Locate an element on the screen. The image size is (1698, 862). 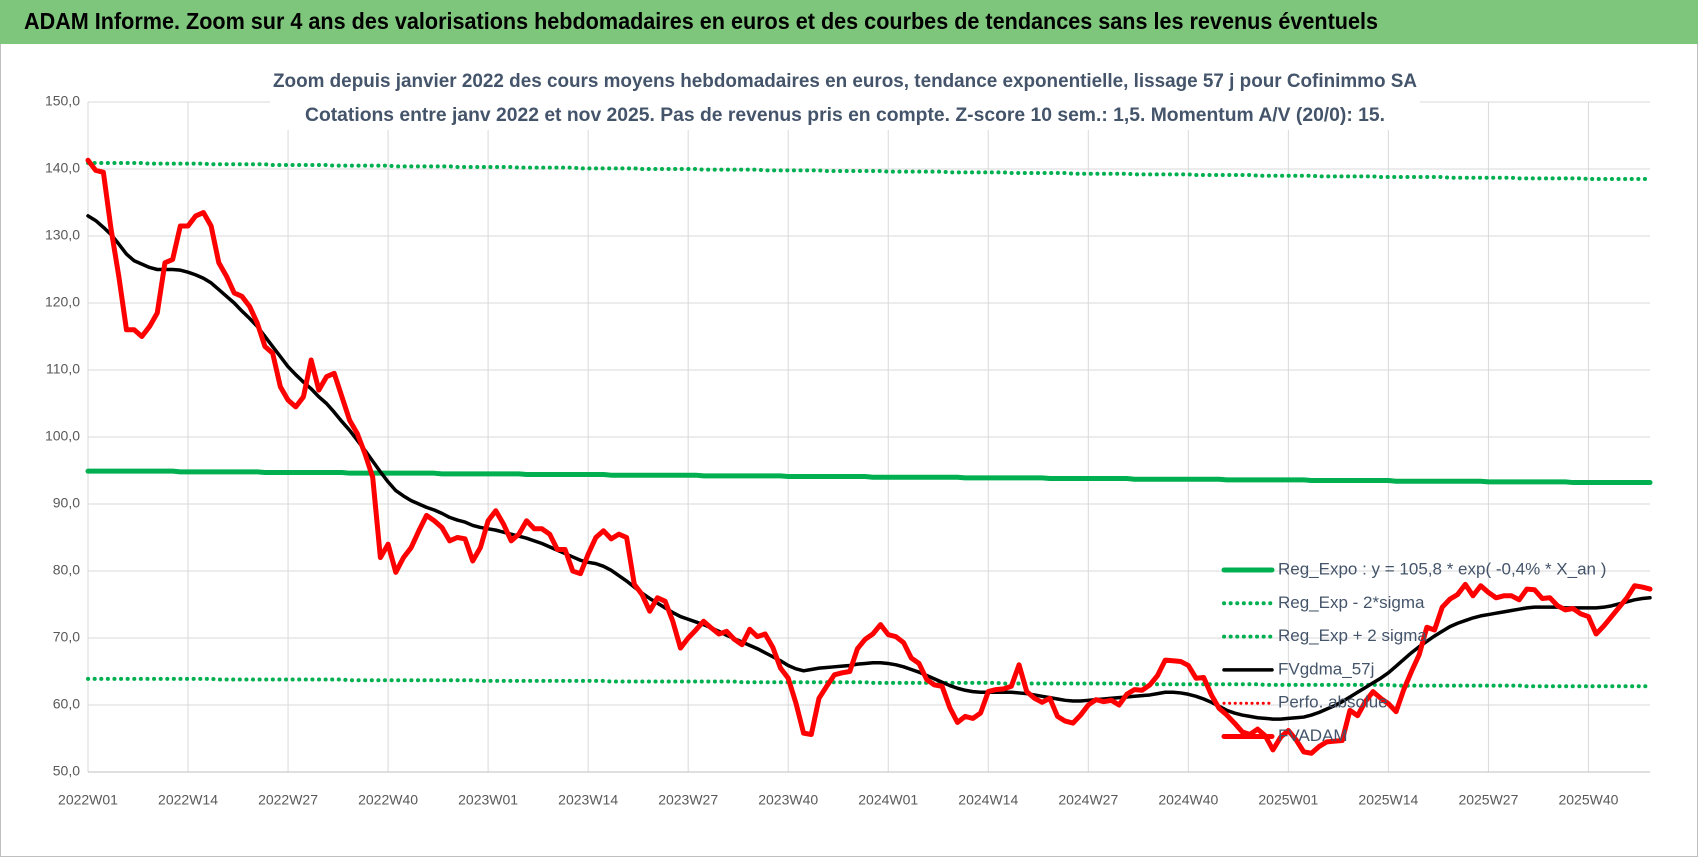
x-tick-label: 2025W27 is located at coordinates (1488, 800).